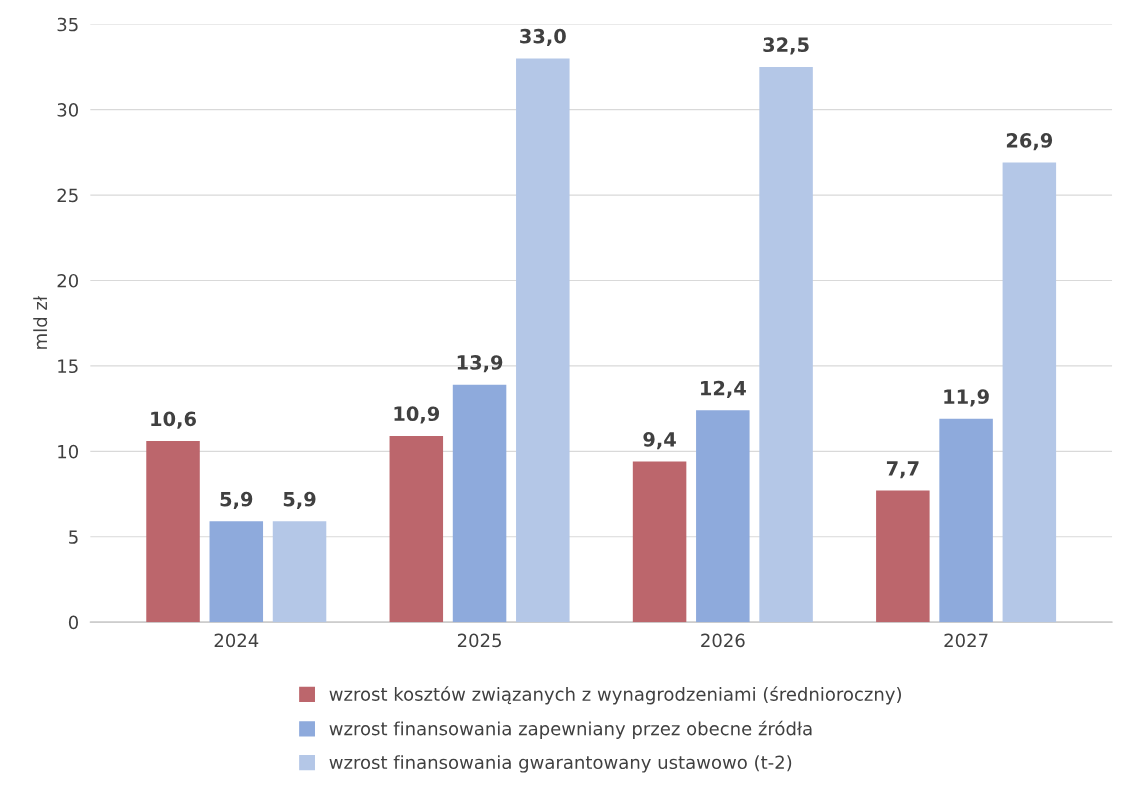 This screenshot has height=808, width=1129. Describe the element at coordinates (1029, 142) in the screenshot. I see `data-label: 26,9` at that location.